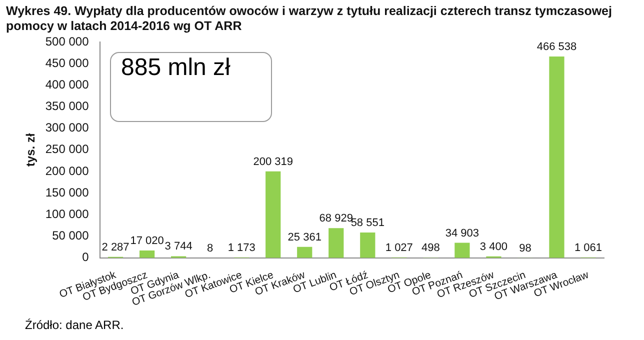 Image resolution: width=644 pixels, height=340 pixels. What do you see at coordinates (309, 19) in the screenshot?
I see `chart-title: Wykres 49. Wypłaty dla producentów owoców i warzyw z tytułu realizacji czterech transz tymczasowej pomocy w latach 2014-2016 wg OT ARR` at bounding box center [309, 19].